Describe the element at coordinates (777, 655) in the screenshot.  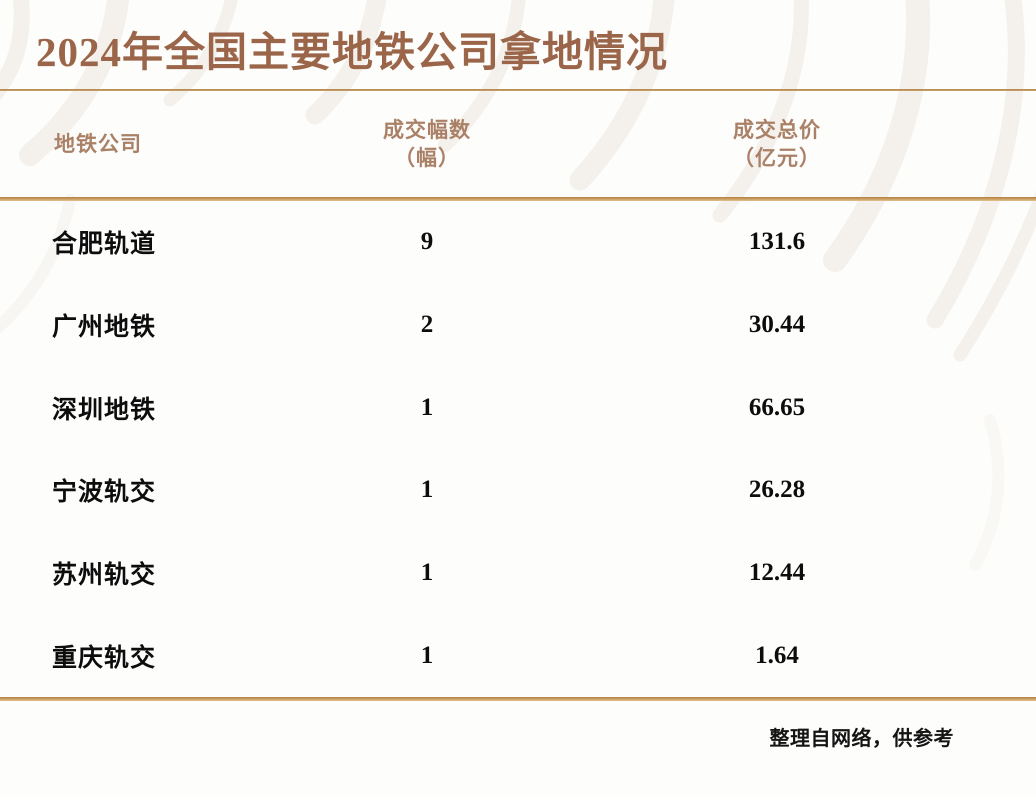
I see `total-price-value: 1.64` at that location.